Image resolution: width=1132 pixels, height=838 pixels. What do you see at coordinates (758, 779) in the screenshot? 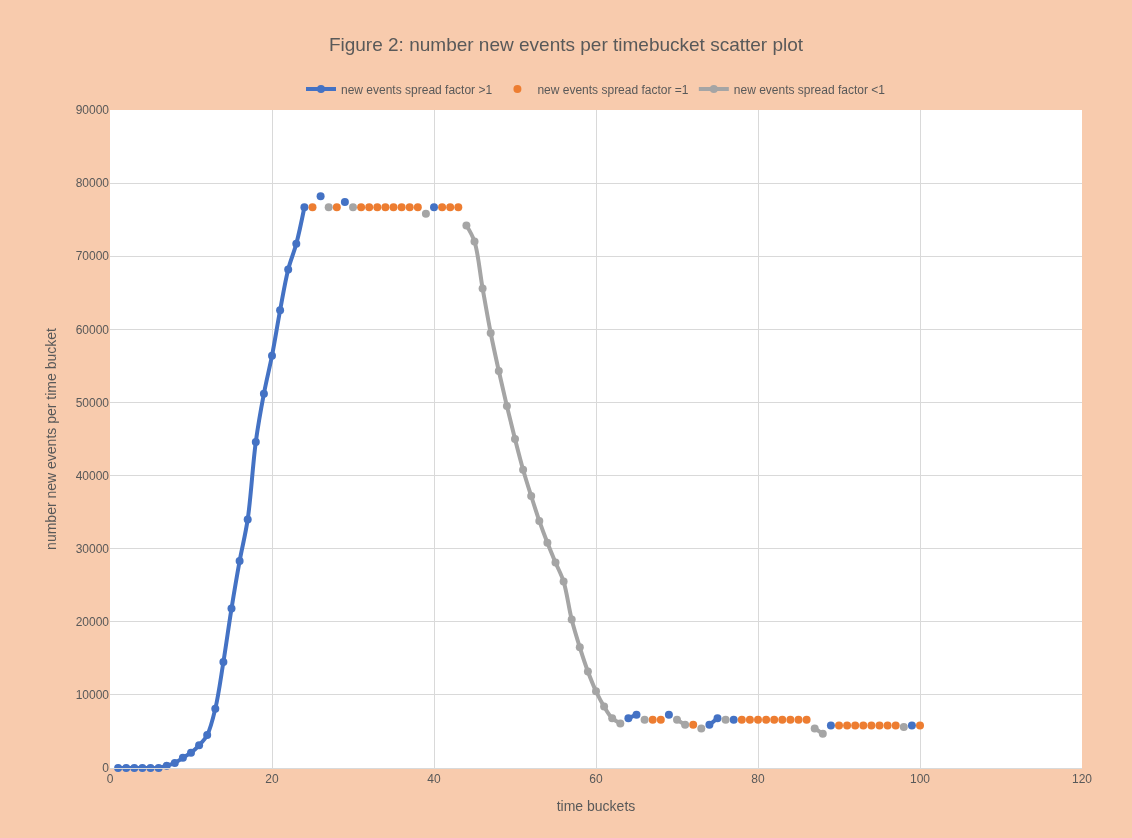
I see `x-tick-label: 80` at bounding box center [758, 779].